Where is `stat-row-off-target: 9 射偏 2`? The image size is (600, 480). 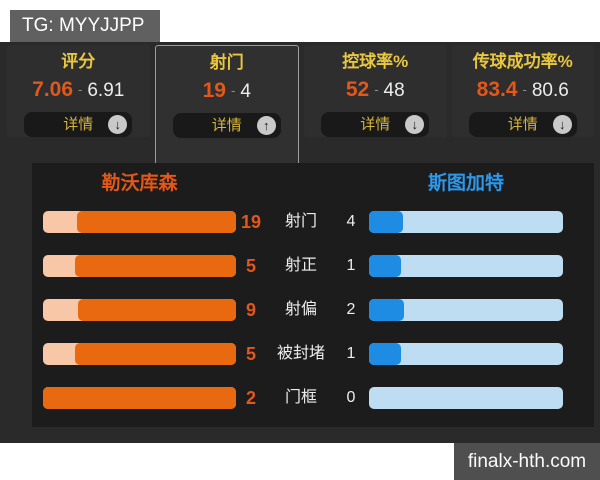
stat-row-off-target: 9 射偏 2 is located at coordinates (313, 310).